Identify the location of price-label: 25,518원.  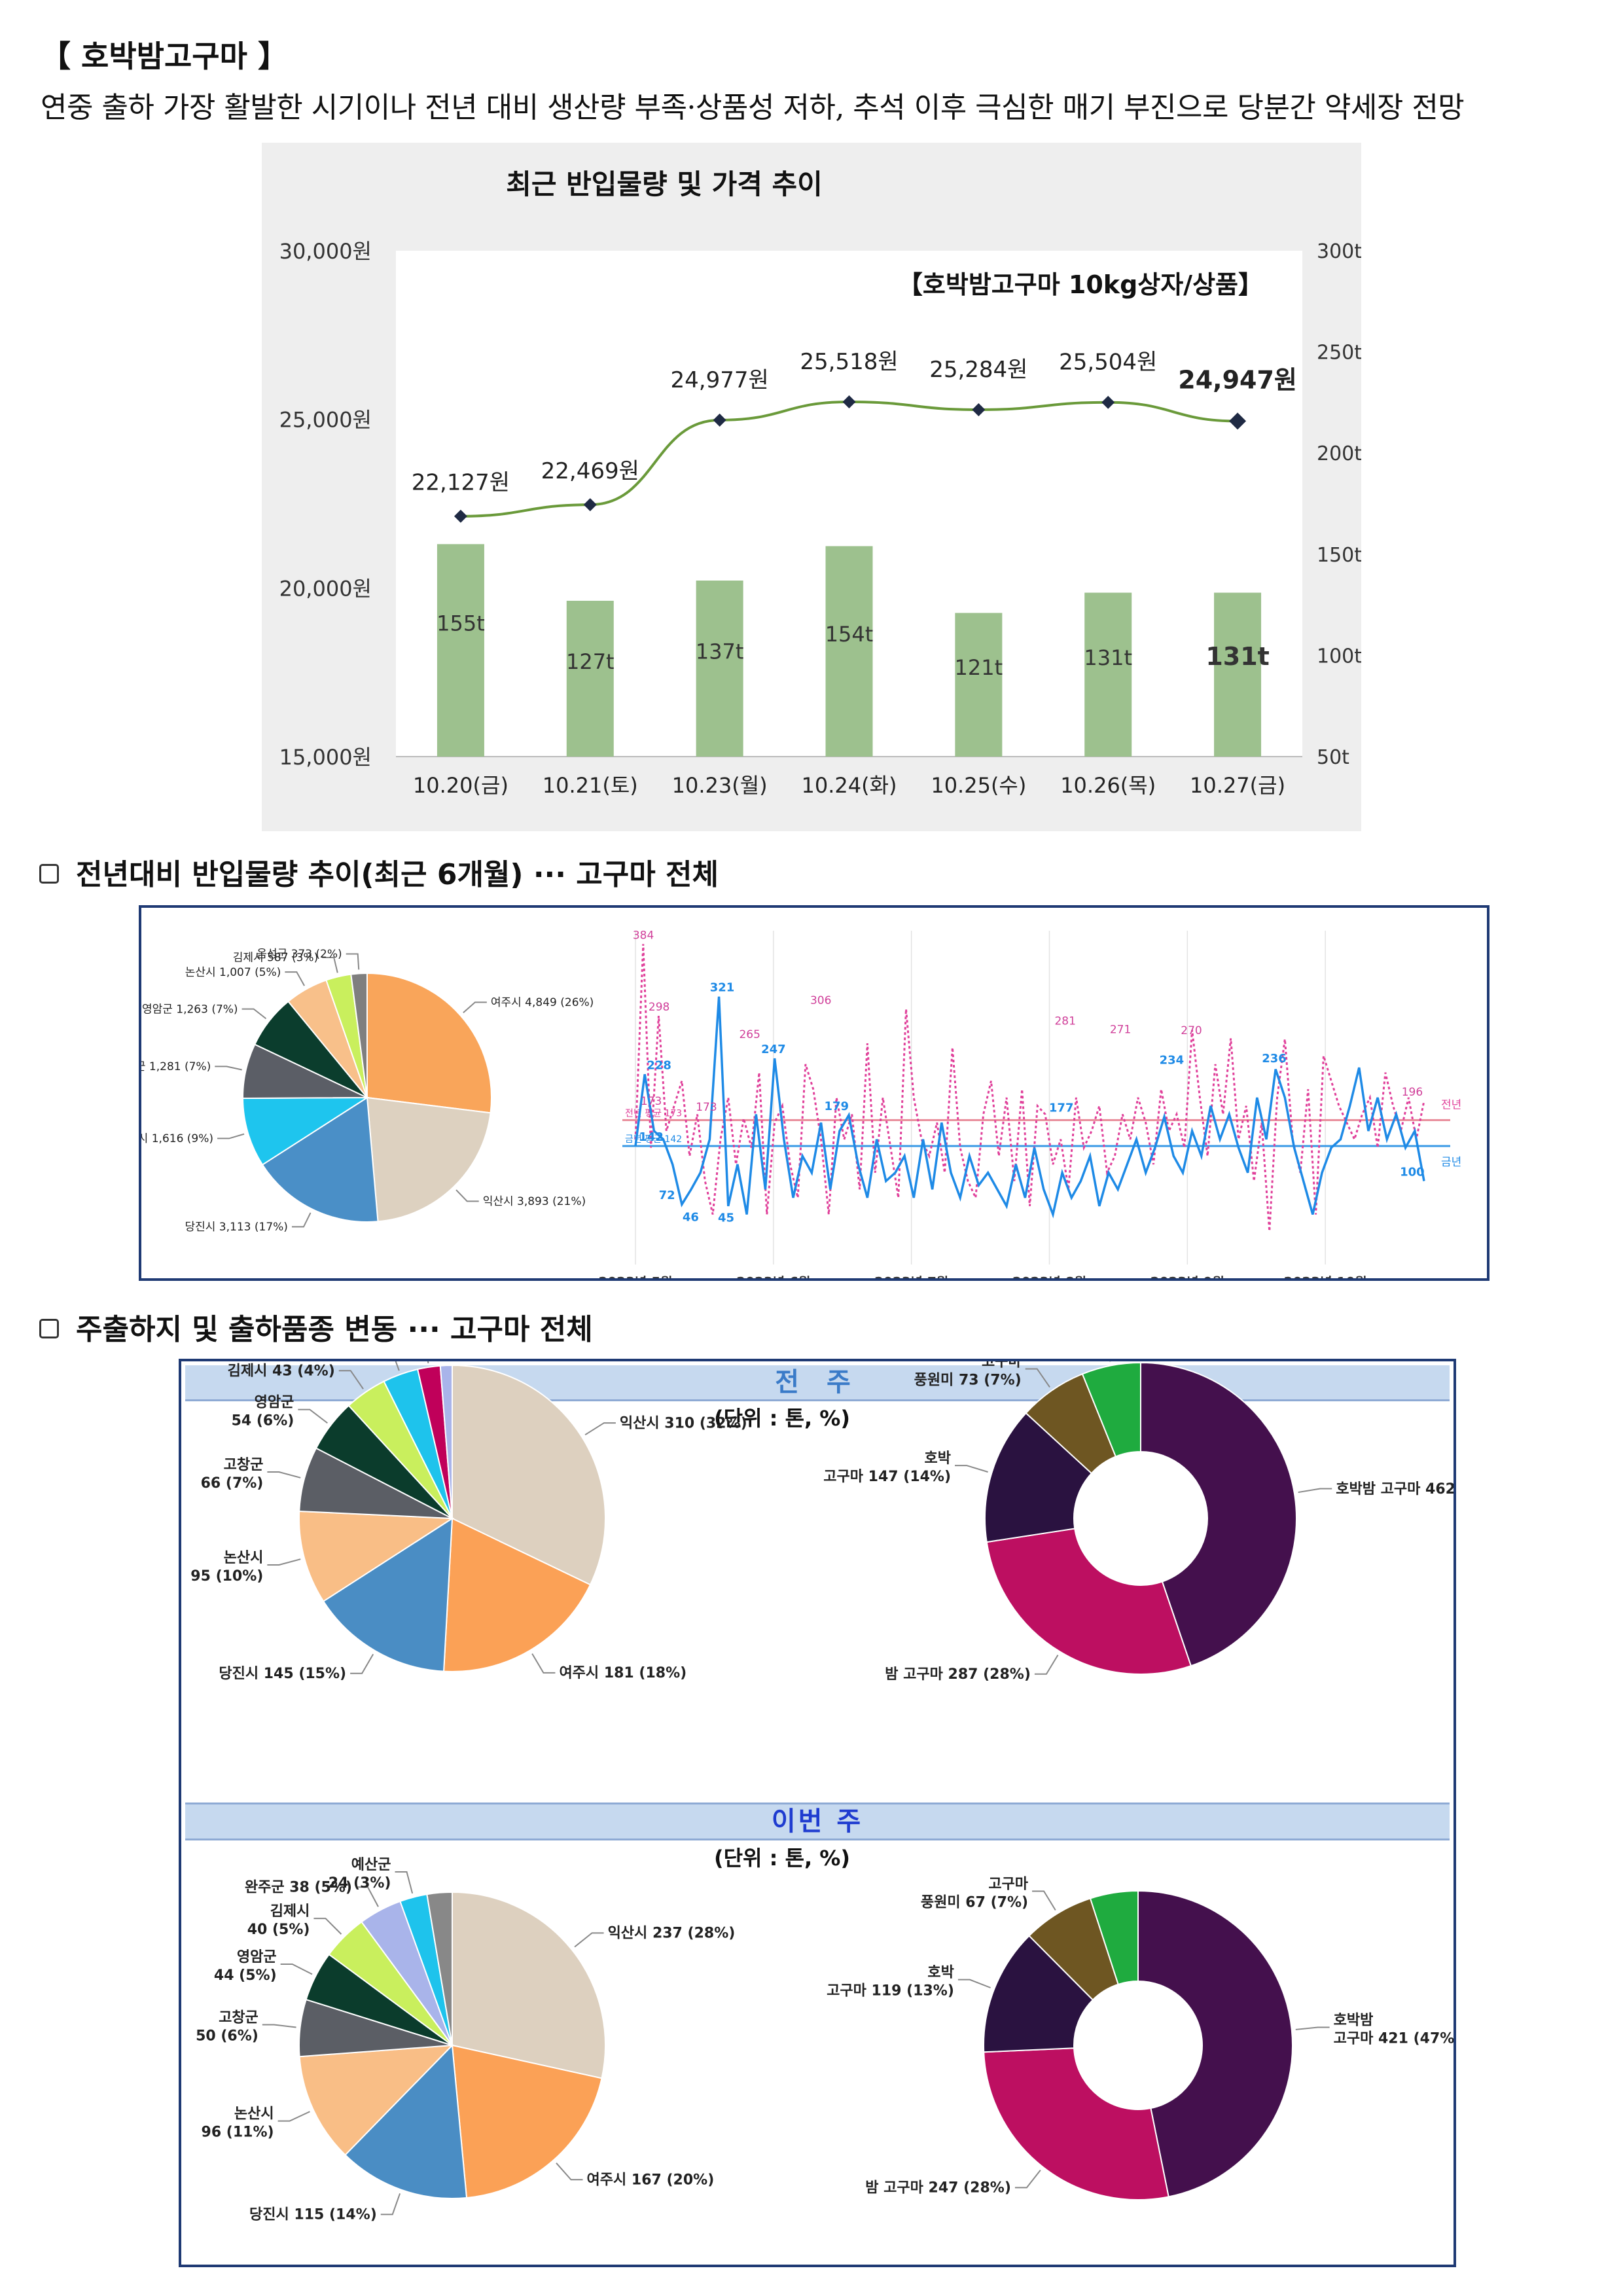
(849, 362).